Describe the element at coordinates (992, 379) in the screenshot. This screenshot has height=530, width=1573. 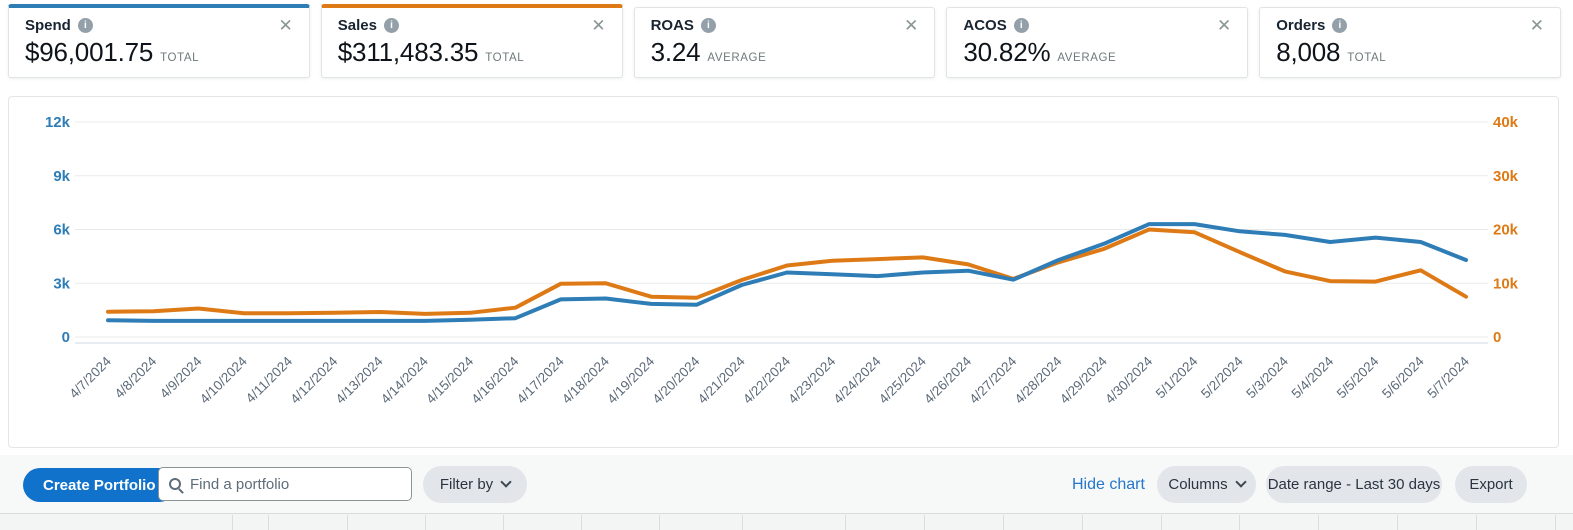
I see `x-axis-date-label: 4/27/2024` at that location.